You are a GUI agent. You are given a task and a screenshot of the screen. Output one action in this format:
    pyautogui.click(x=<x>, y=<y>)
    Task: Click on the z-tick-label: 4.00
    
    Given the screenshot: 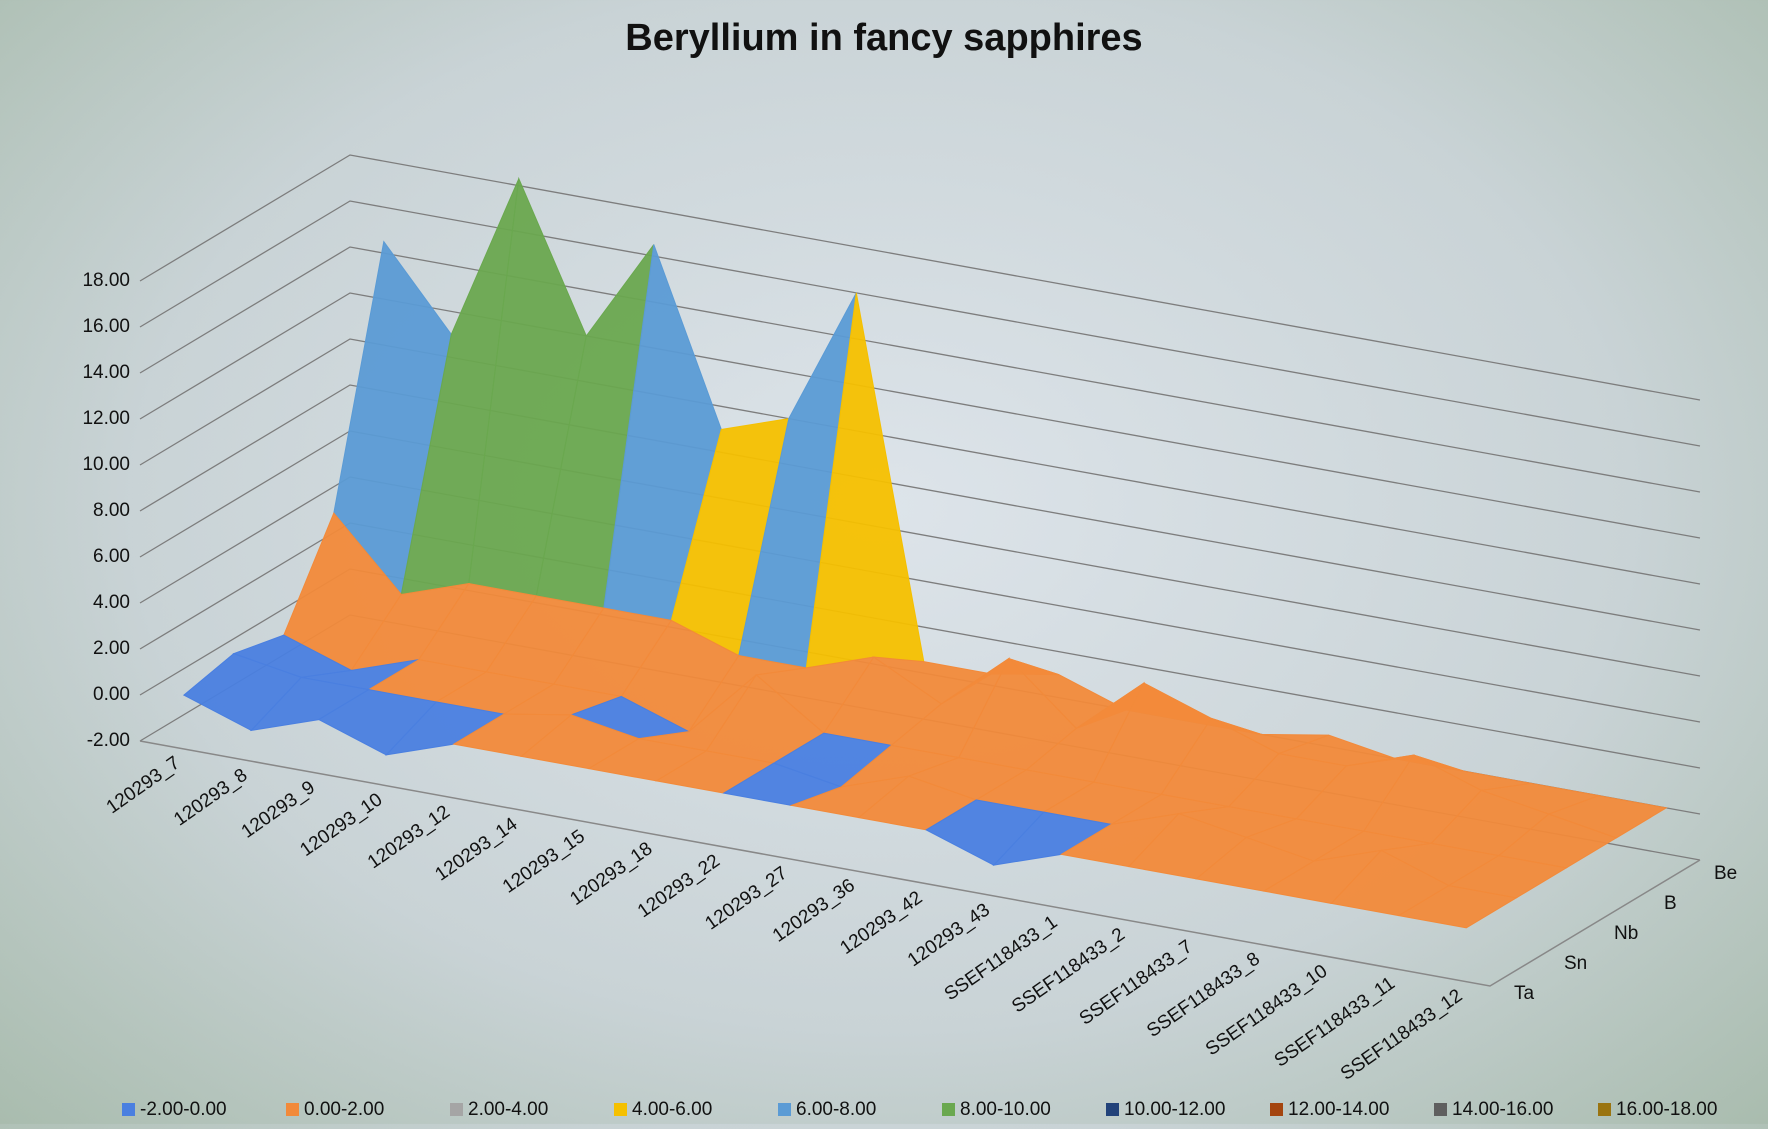 What is the action you would take?
    pyautogui.click(x=111, y=602)
    